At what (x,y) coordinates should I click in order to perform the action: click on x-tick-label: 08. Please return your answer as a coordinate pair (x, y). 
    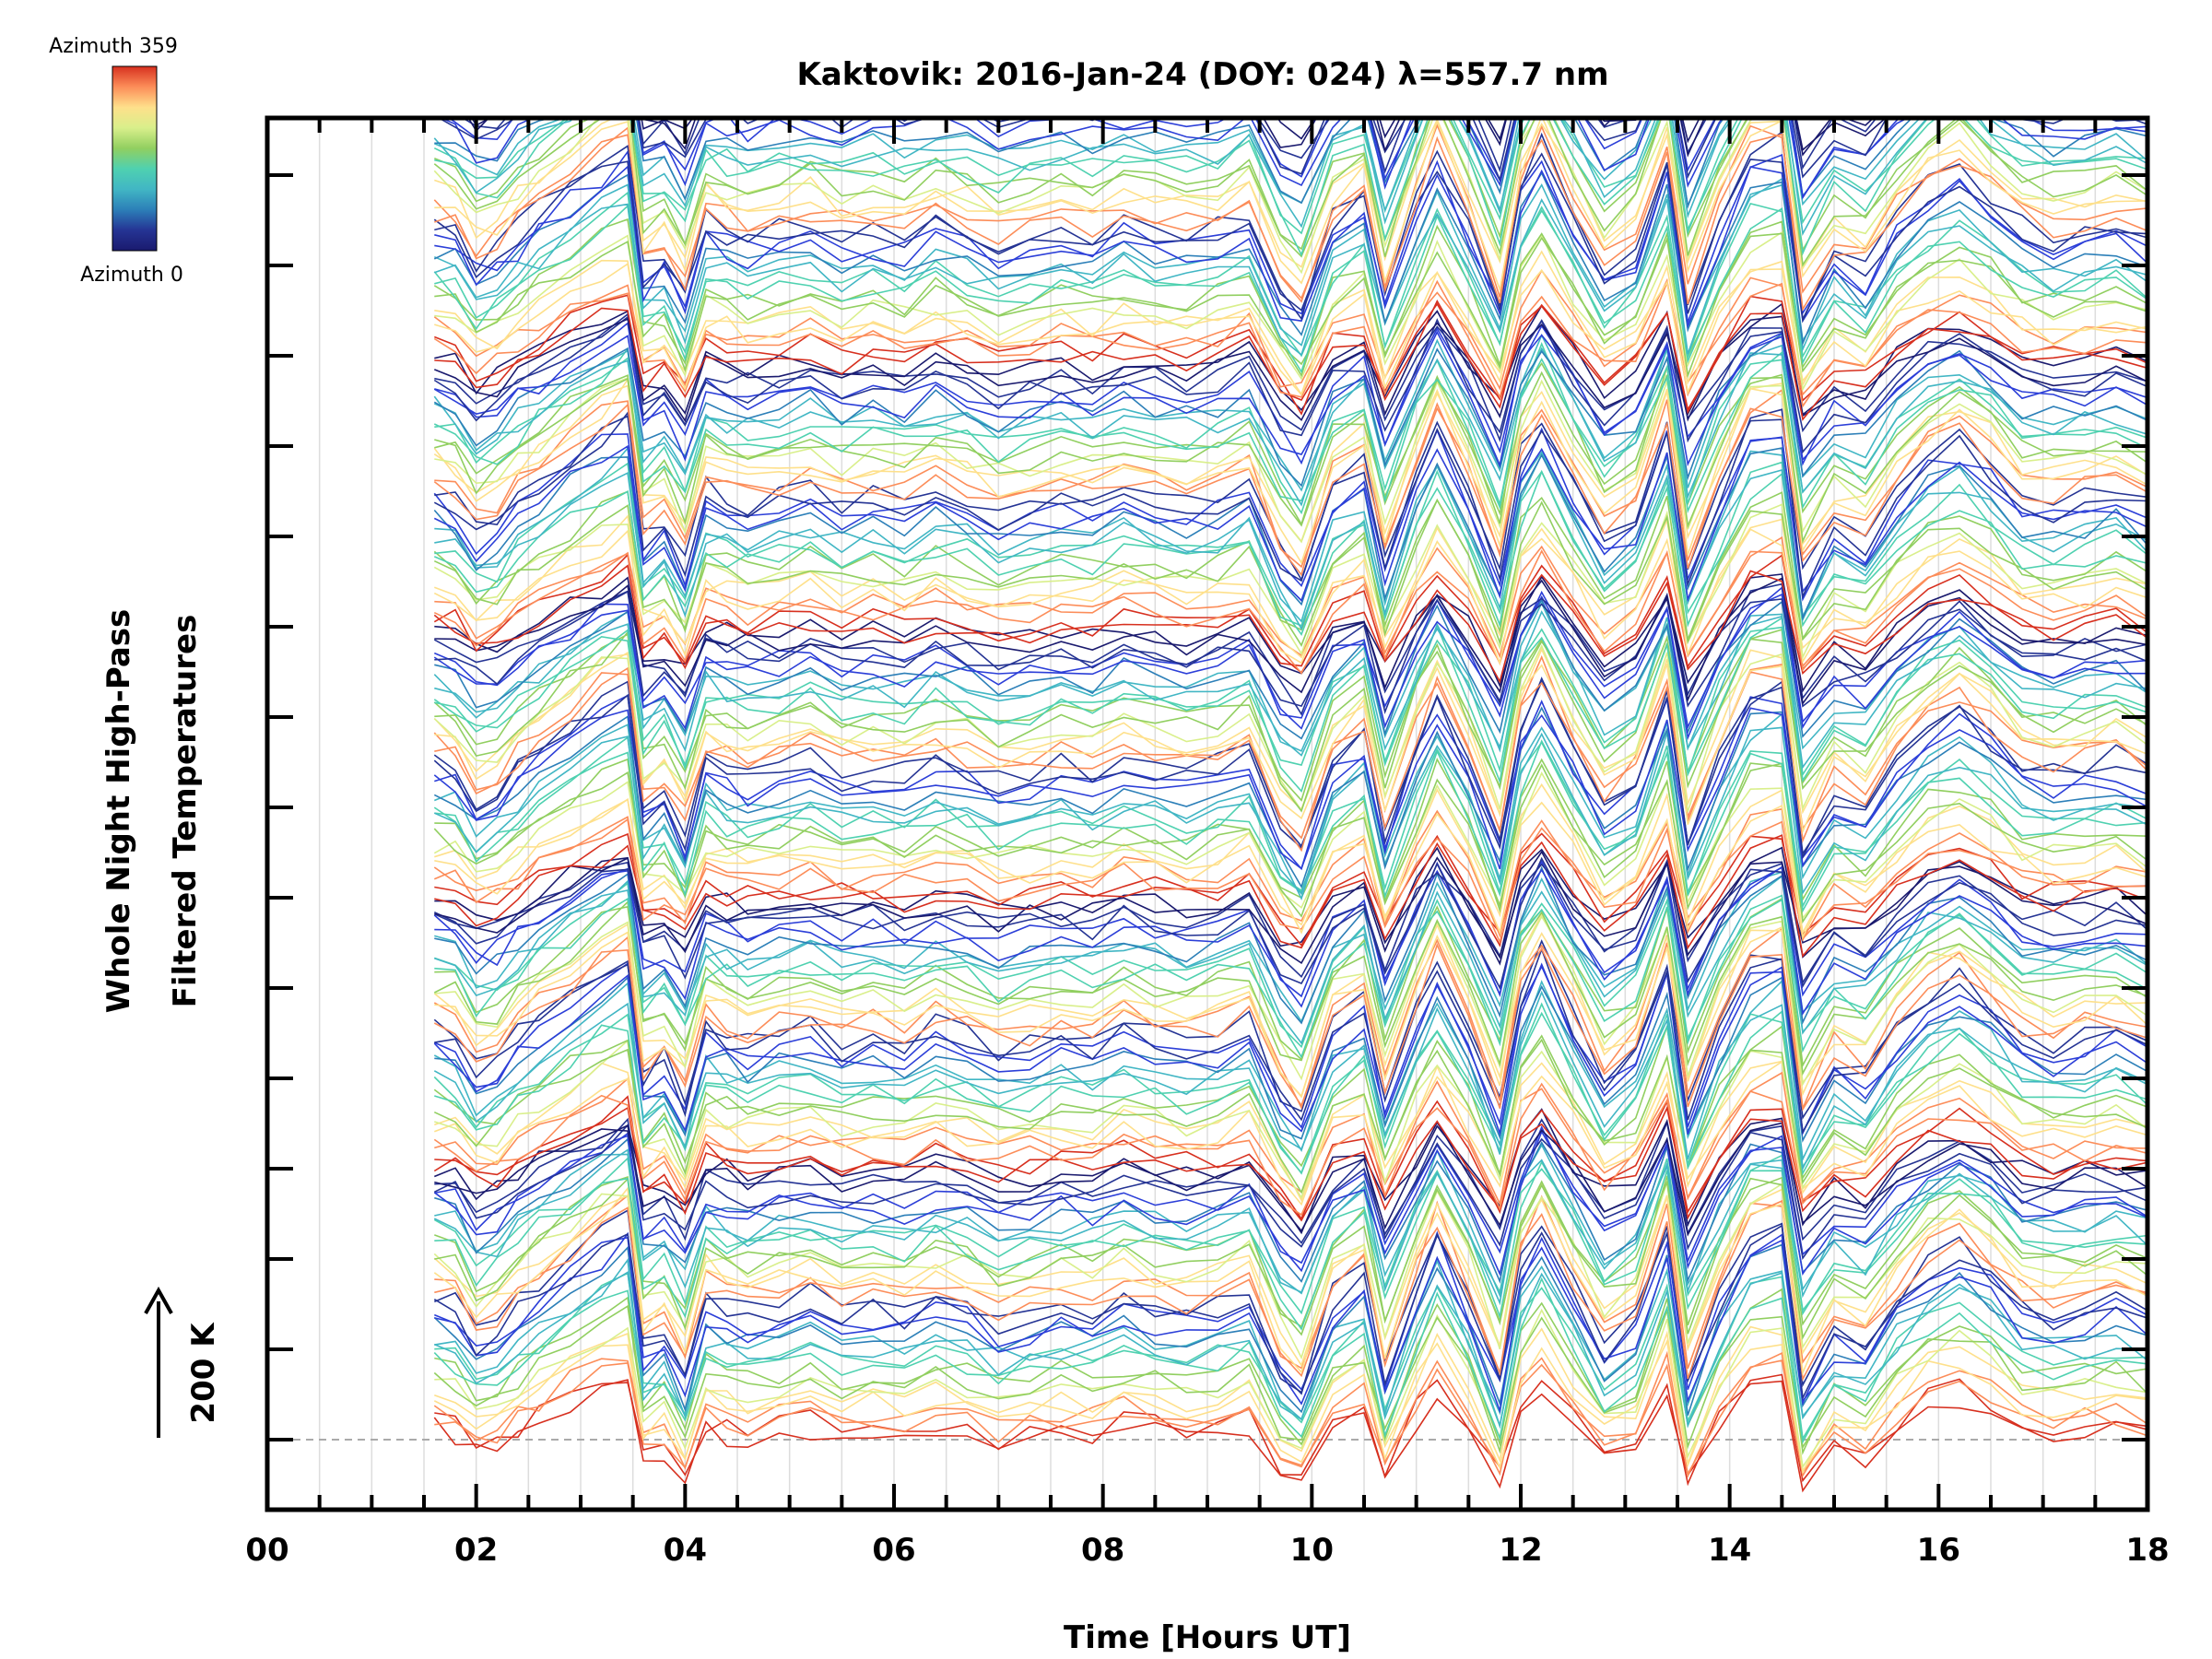
    Looking at the image, I should click on (1102, 1550).